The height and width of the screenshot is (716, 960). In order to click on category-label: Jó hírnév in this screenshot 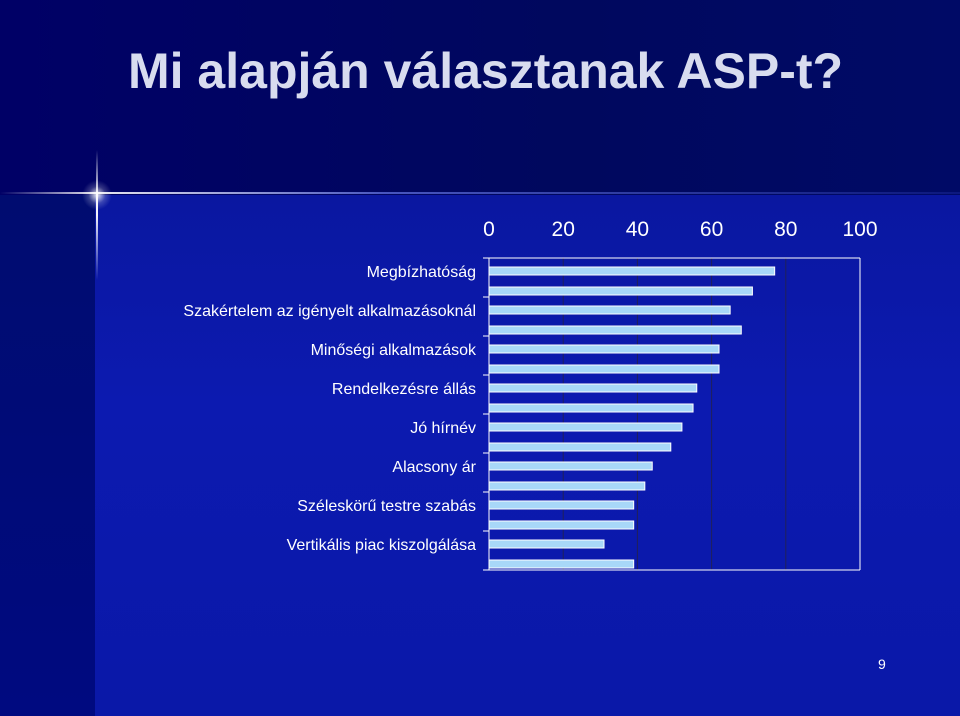, I will do `click(443, 428)`.